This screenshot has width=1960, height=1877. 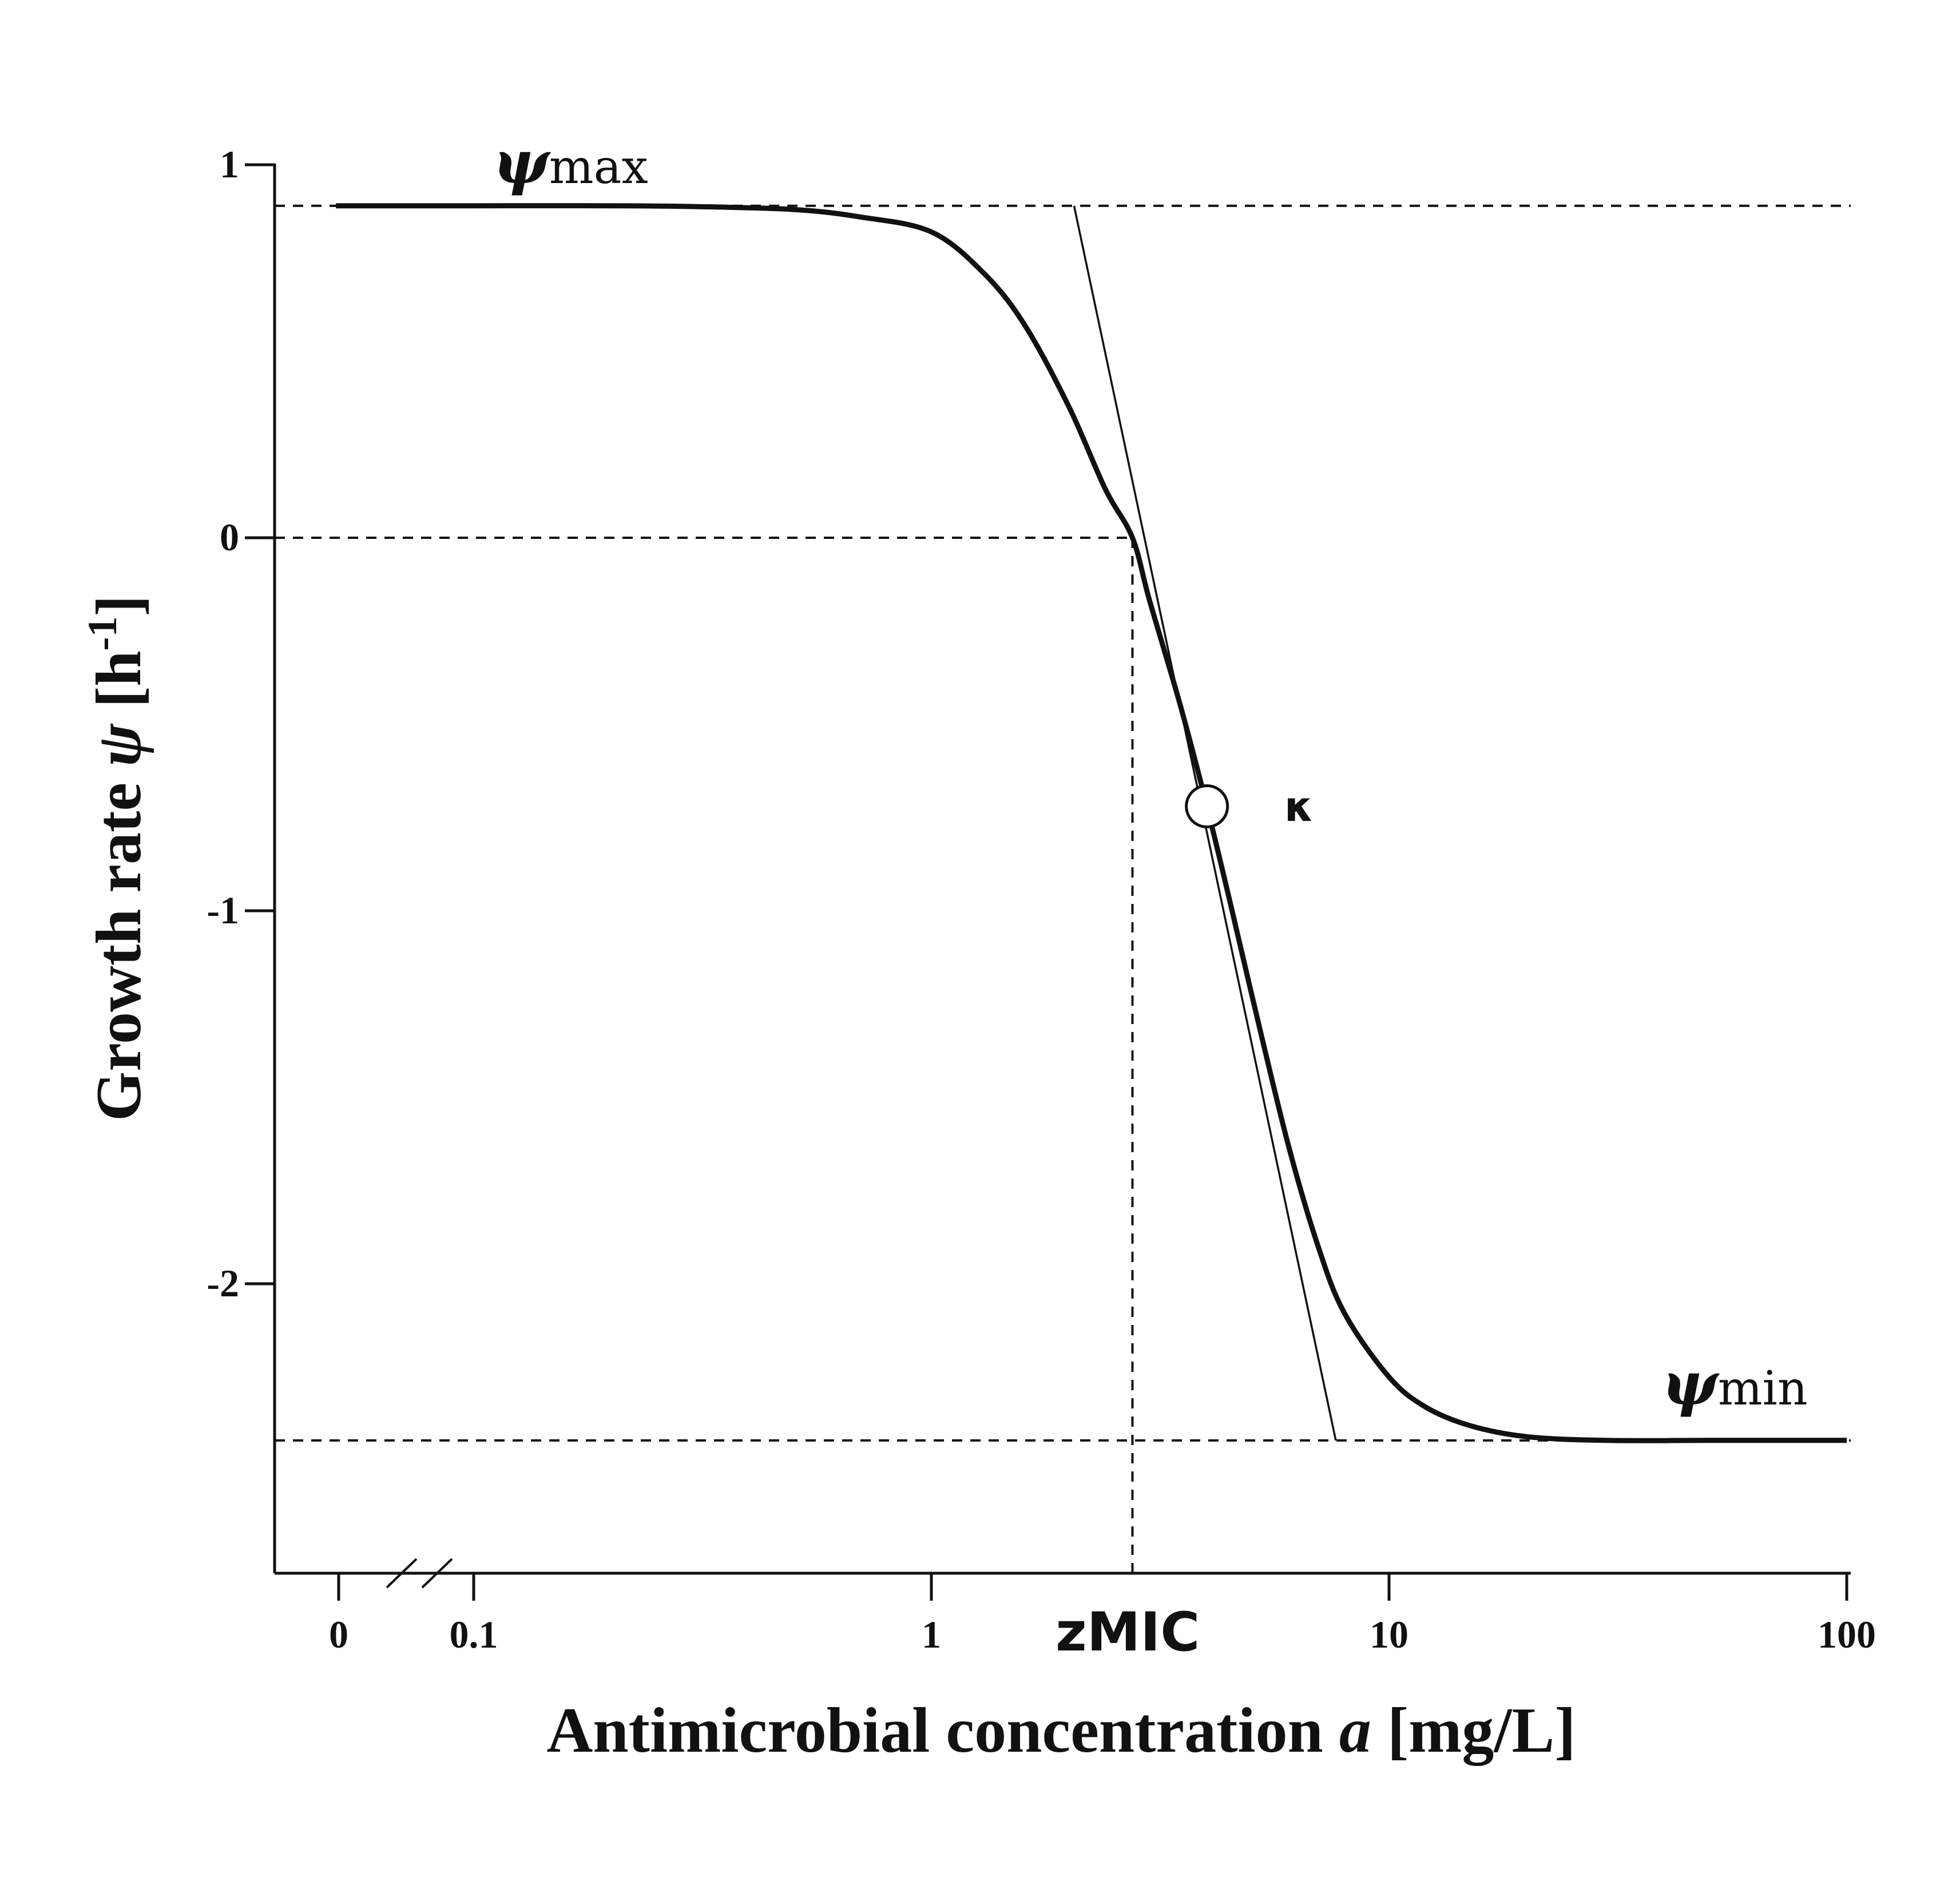 What do you see at coordinates (223, 910) in the screenshot?
I see `y-tick-label: -1` at bounding box center [223, 910].